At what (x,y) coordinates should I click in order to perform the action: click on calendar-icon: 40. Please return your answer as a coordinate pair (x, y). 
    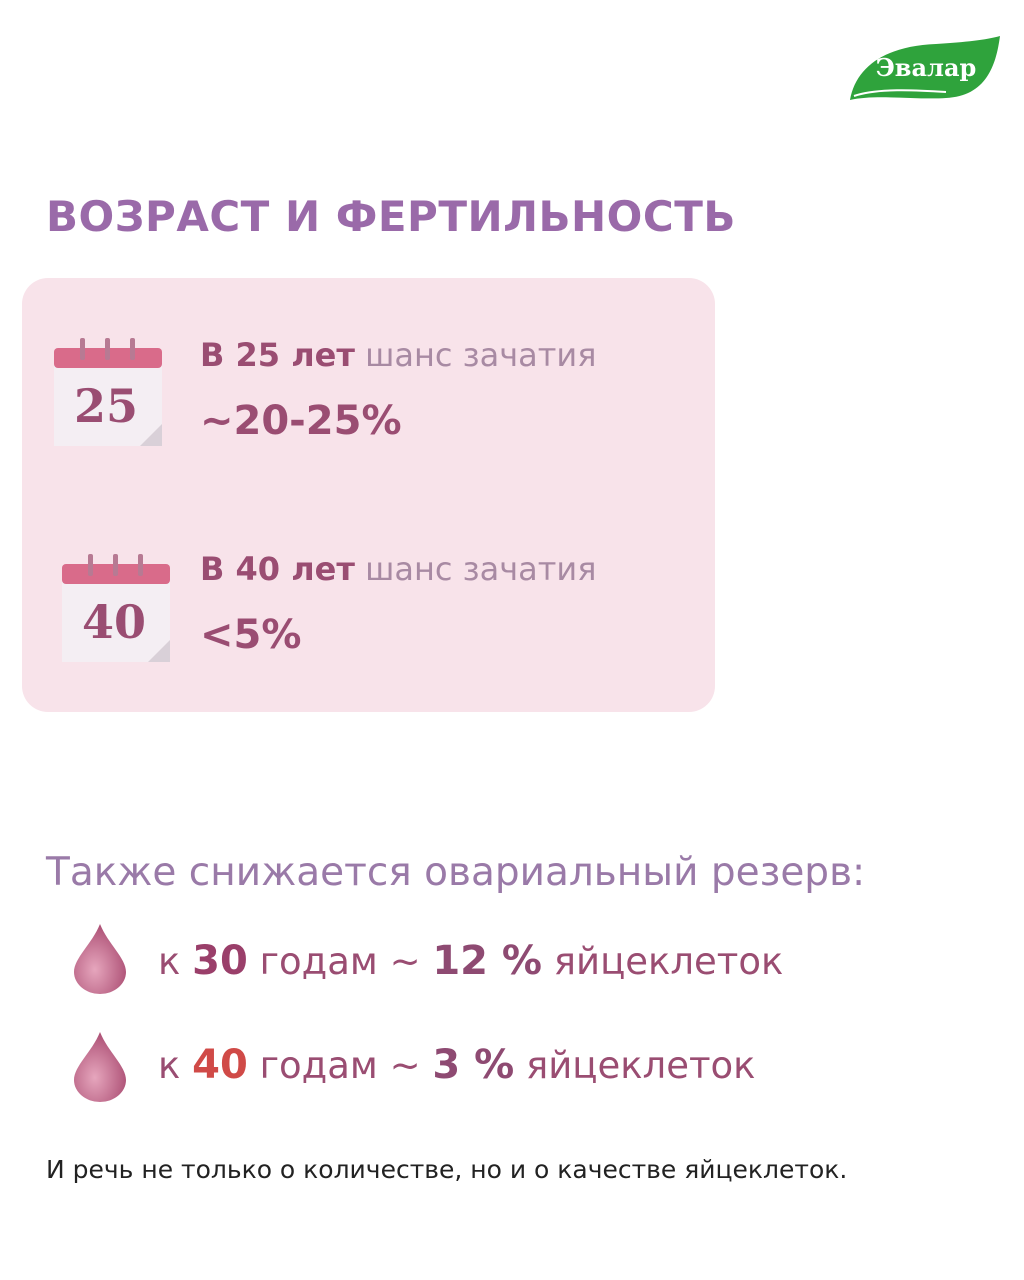
    Looking at the image, I should click on (116, 608).